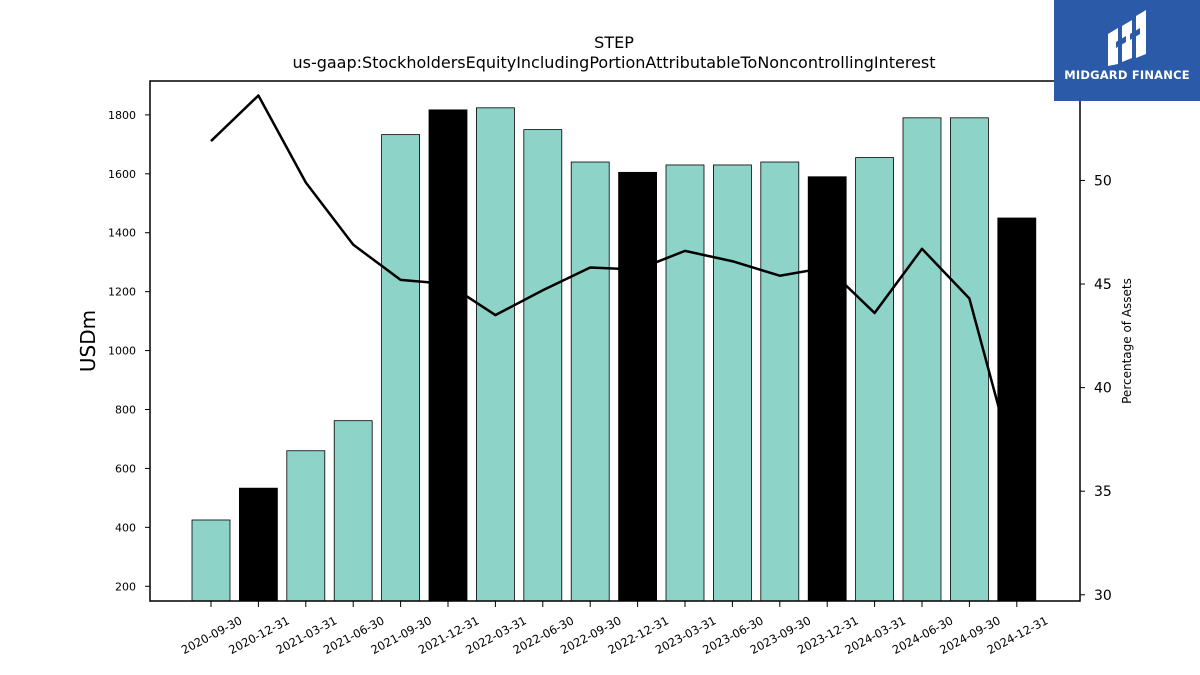  I want to click on y-tick-label: 1600, so click(122, 174).